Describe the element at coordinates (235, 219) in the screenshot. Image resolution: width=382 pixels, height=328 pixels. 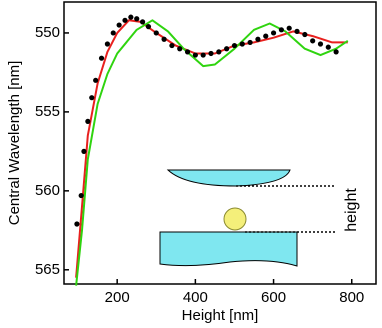
I see `particle` at that location.